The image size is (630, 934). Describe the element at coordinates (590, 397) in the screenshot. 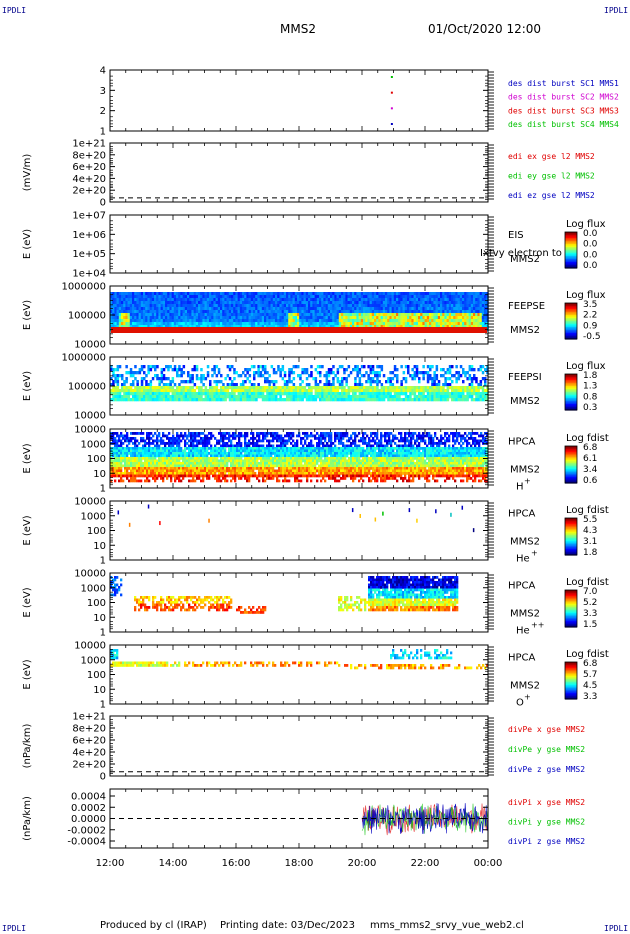

I see `colorbar-tick-label: 0.8` at that location.